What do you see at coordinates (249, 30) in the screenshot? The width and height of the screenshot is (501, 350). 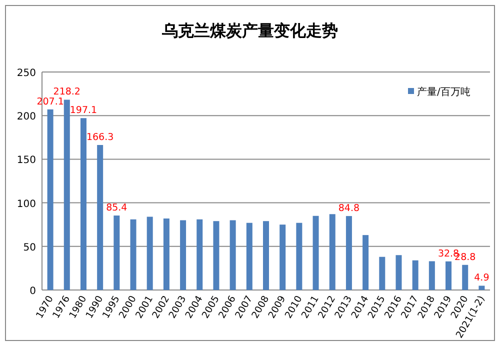 I see `chart-title: 乌克兰煤炭产量变化走势` at bounding box center [249, 30].